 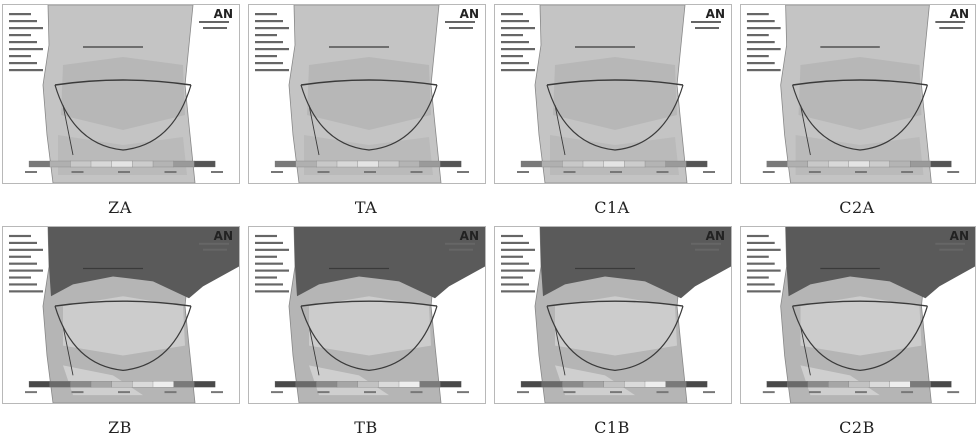 What do you see at coordinates (715, 14) in the screenshot?
I see `ansys-logo-C1A: AN` at bounding box center [715, 14].